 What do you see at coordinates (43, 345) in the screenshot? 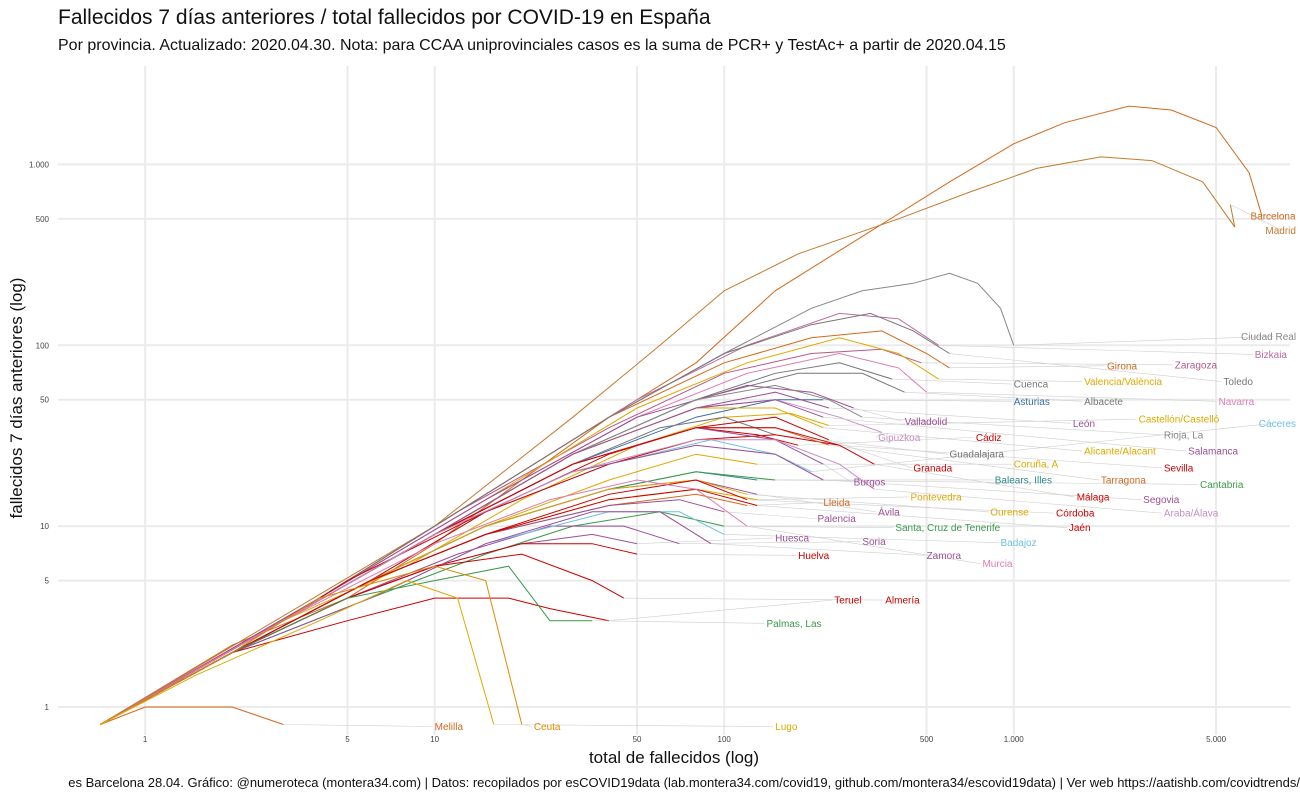
I see `y-tick-label: 100` at bounding box center [43, 345].